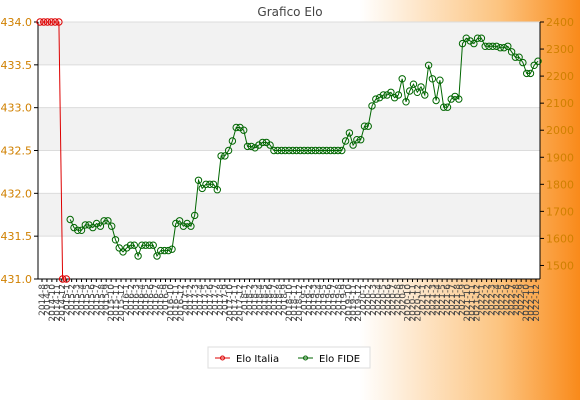  Describe the element at coordinates (522, 300) in the screenshot. I see `x-axis-tick-label: 2022-9` at that location.